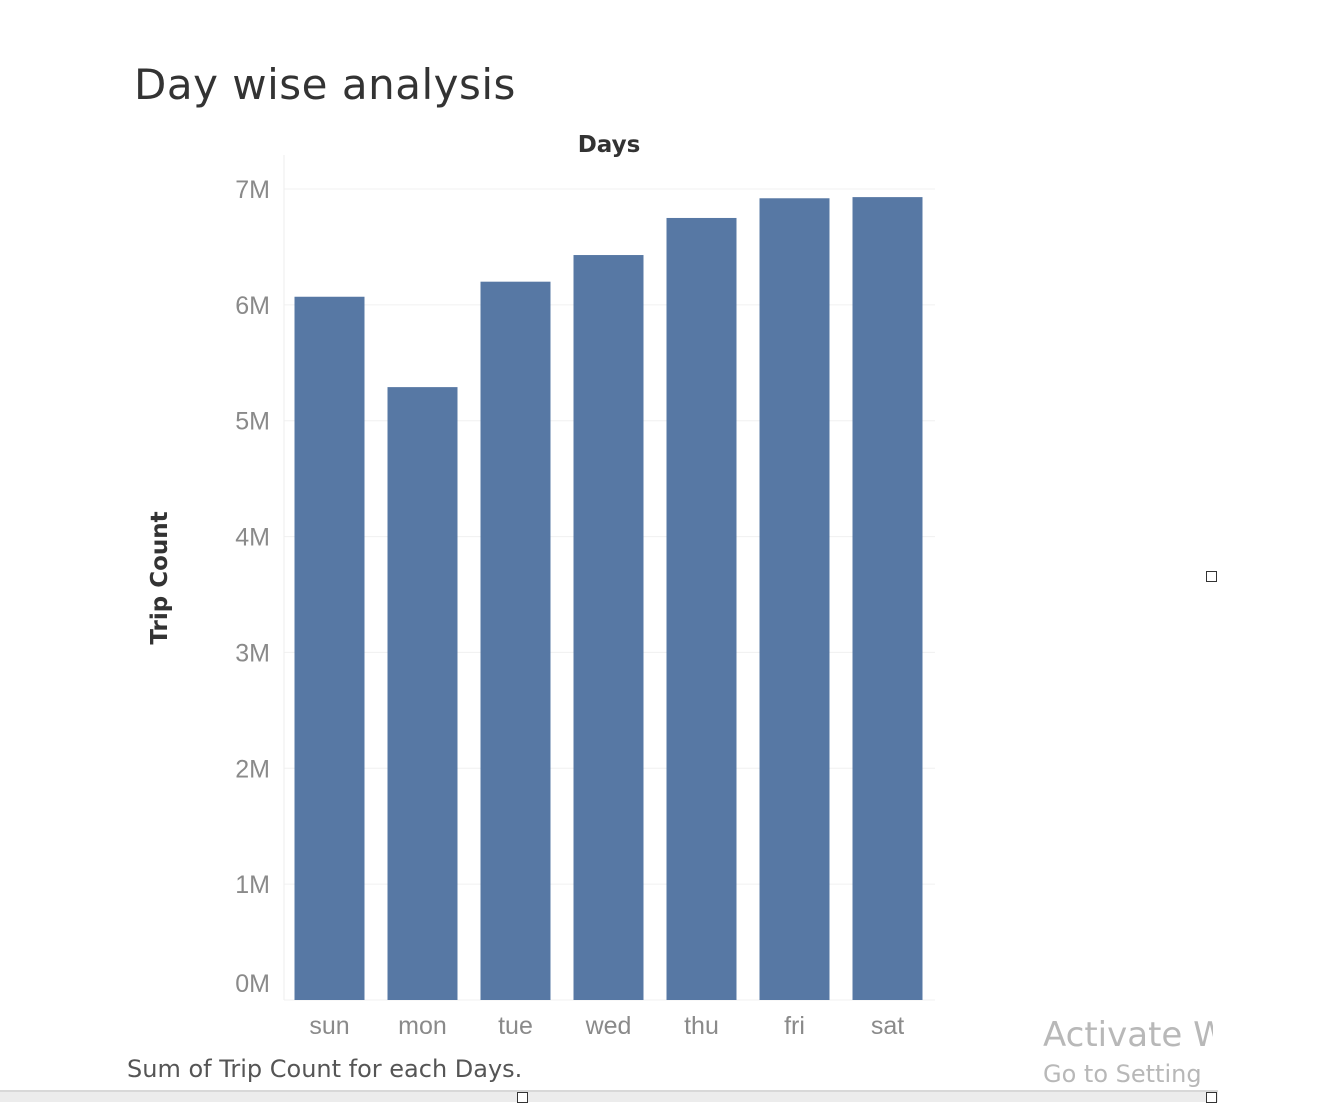 The width and height of the screenshot is (1340, 1103). What do you see at coordinates (329, 648) in the screenshot?
I see `bar-sun` at bounding box center [329, 648].